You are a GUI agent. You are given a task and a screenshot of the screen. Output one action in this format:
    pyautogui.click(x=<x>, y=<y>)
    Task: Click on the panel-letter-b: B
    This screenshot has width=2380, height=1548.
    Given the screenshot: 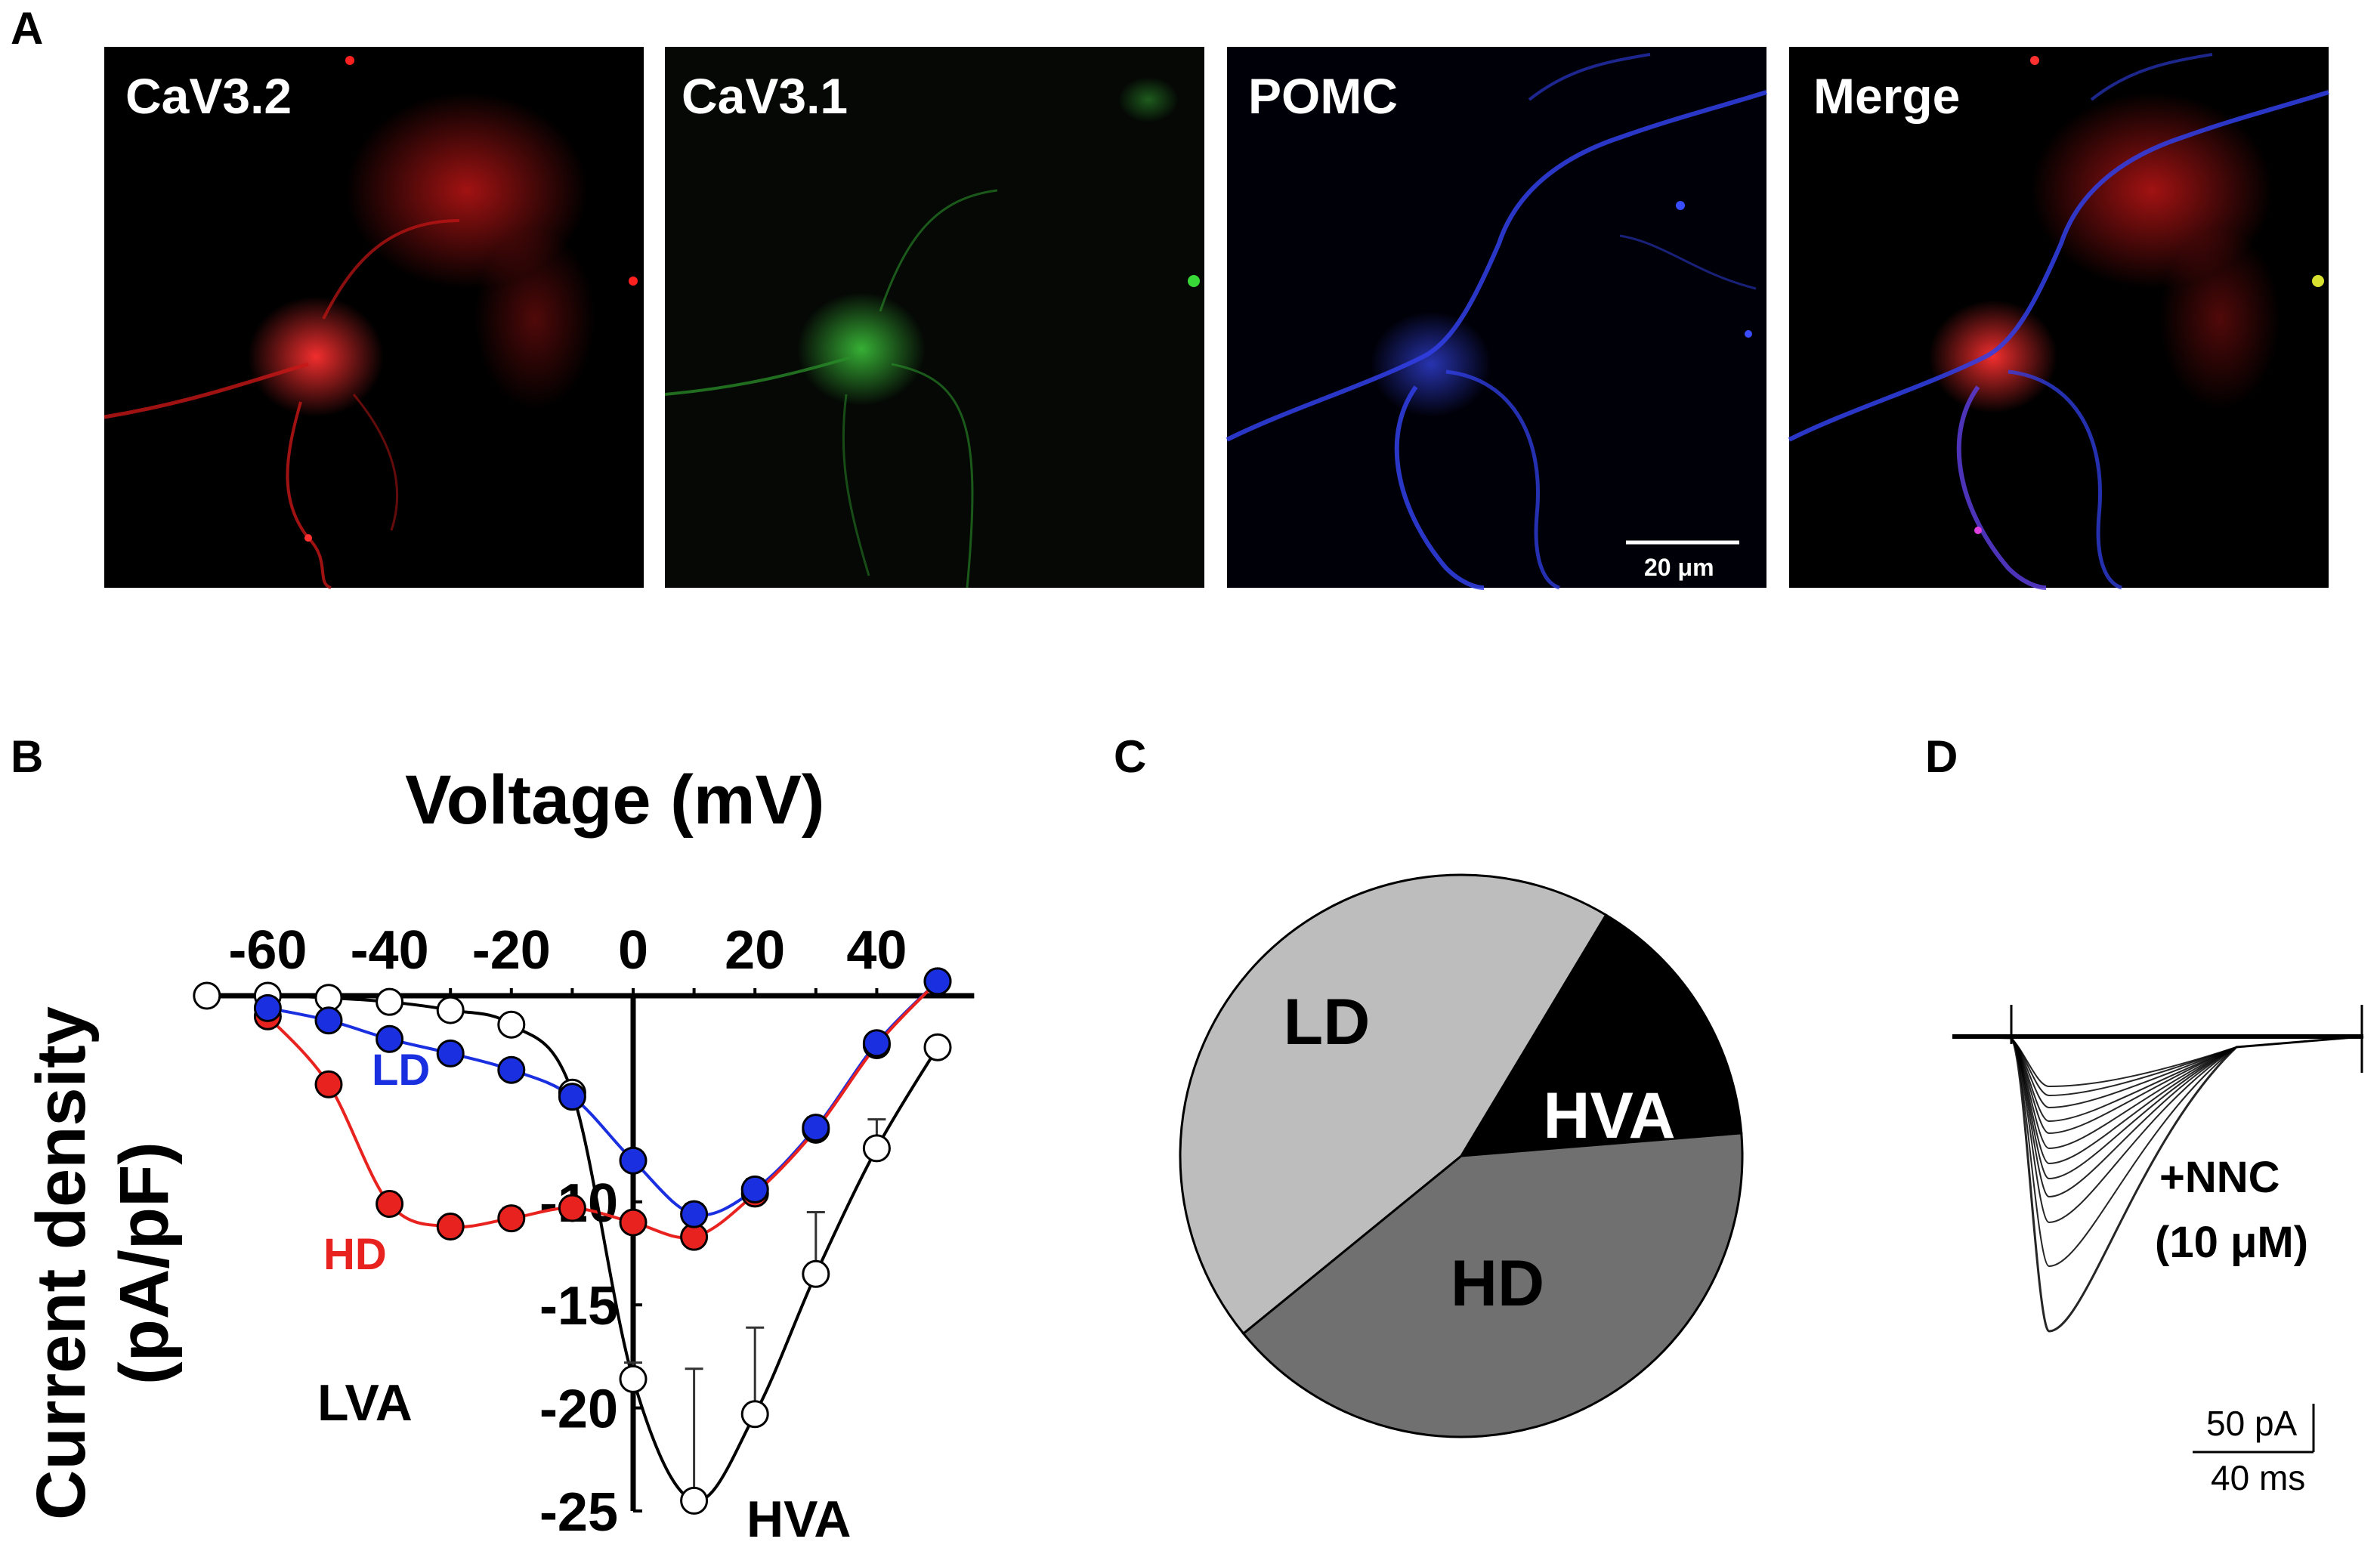 What is the action you would take?
    pyautogui.click(x=27, y=756)
    